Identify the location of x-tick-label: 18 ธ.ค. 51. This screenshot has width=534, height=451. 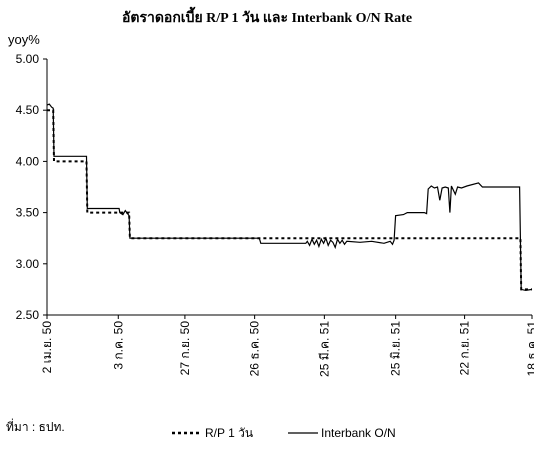
(529, 349).